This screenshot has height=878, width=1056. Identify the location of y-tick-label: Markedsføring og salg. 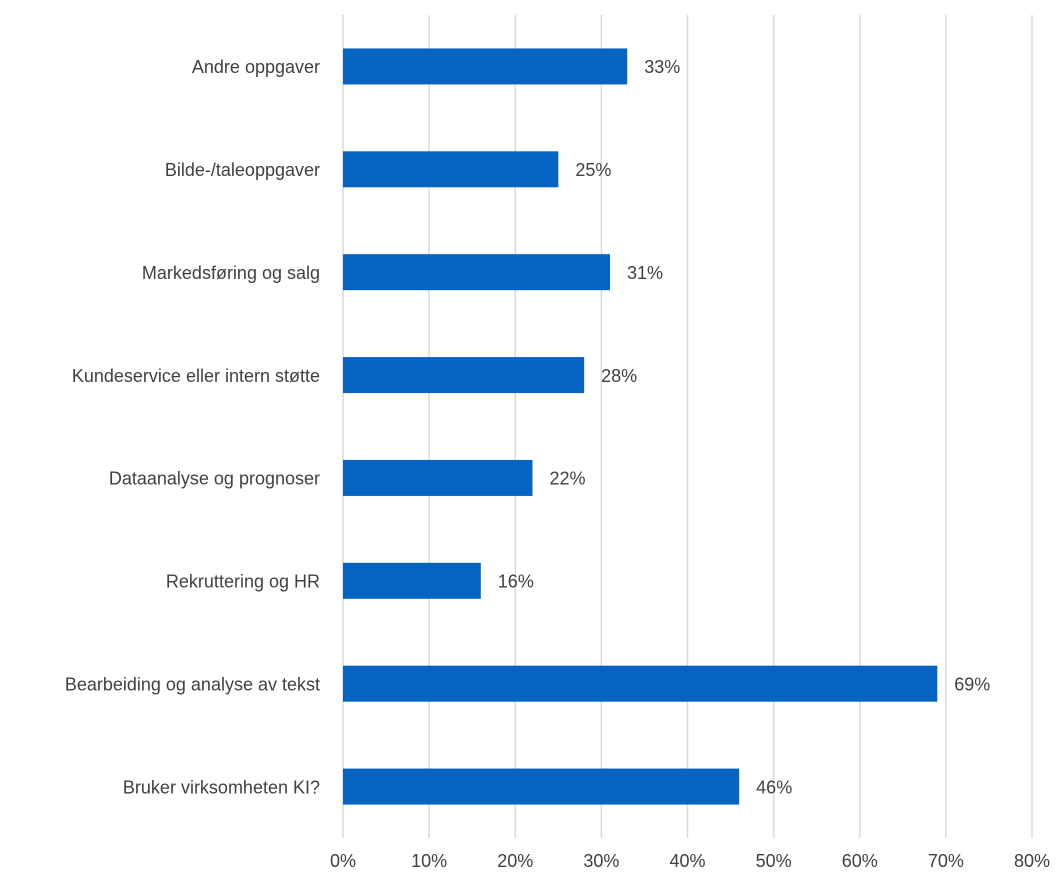
(231, 273).